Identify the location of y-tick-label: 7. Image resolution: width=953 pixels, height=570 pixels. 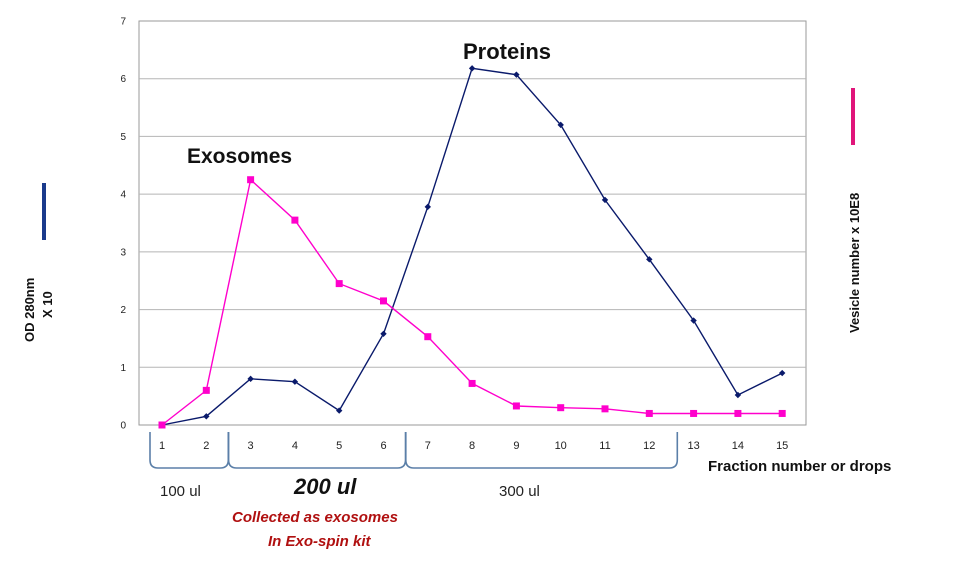
(123, 22).